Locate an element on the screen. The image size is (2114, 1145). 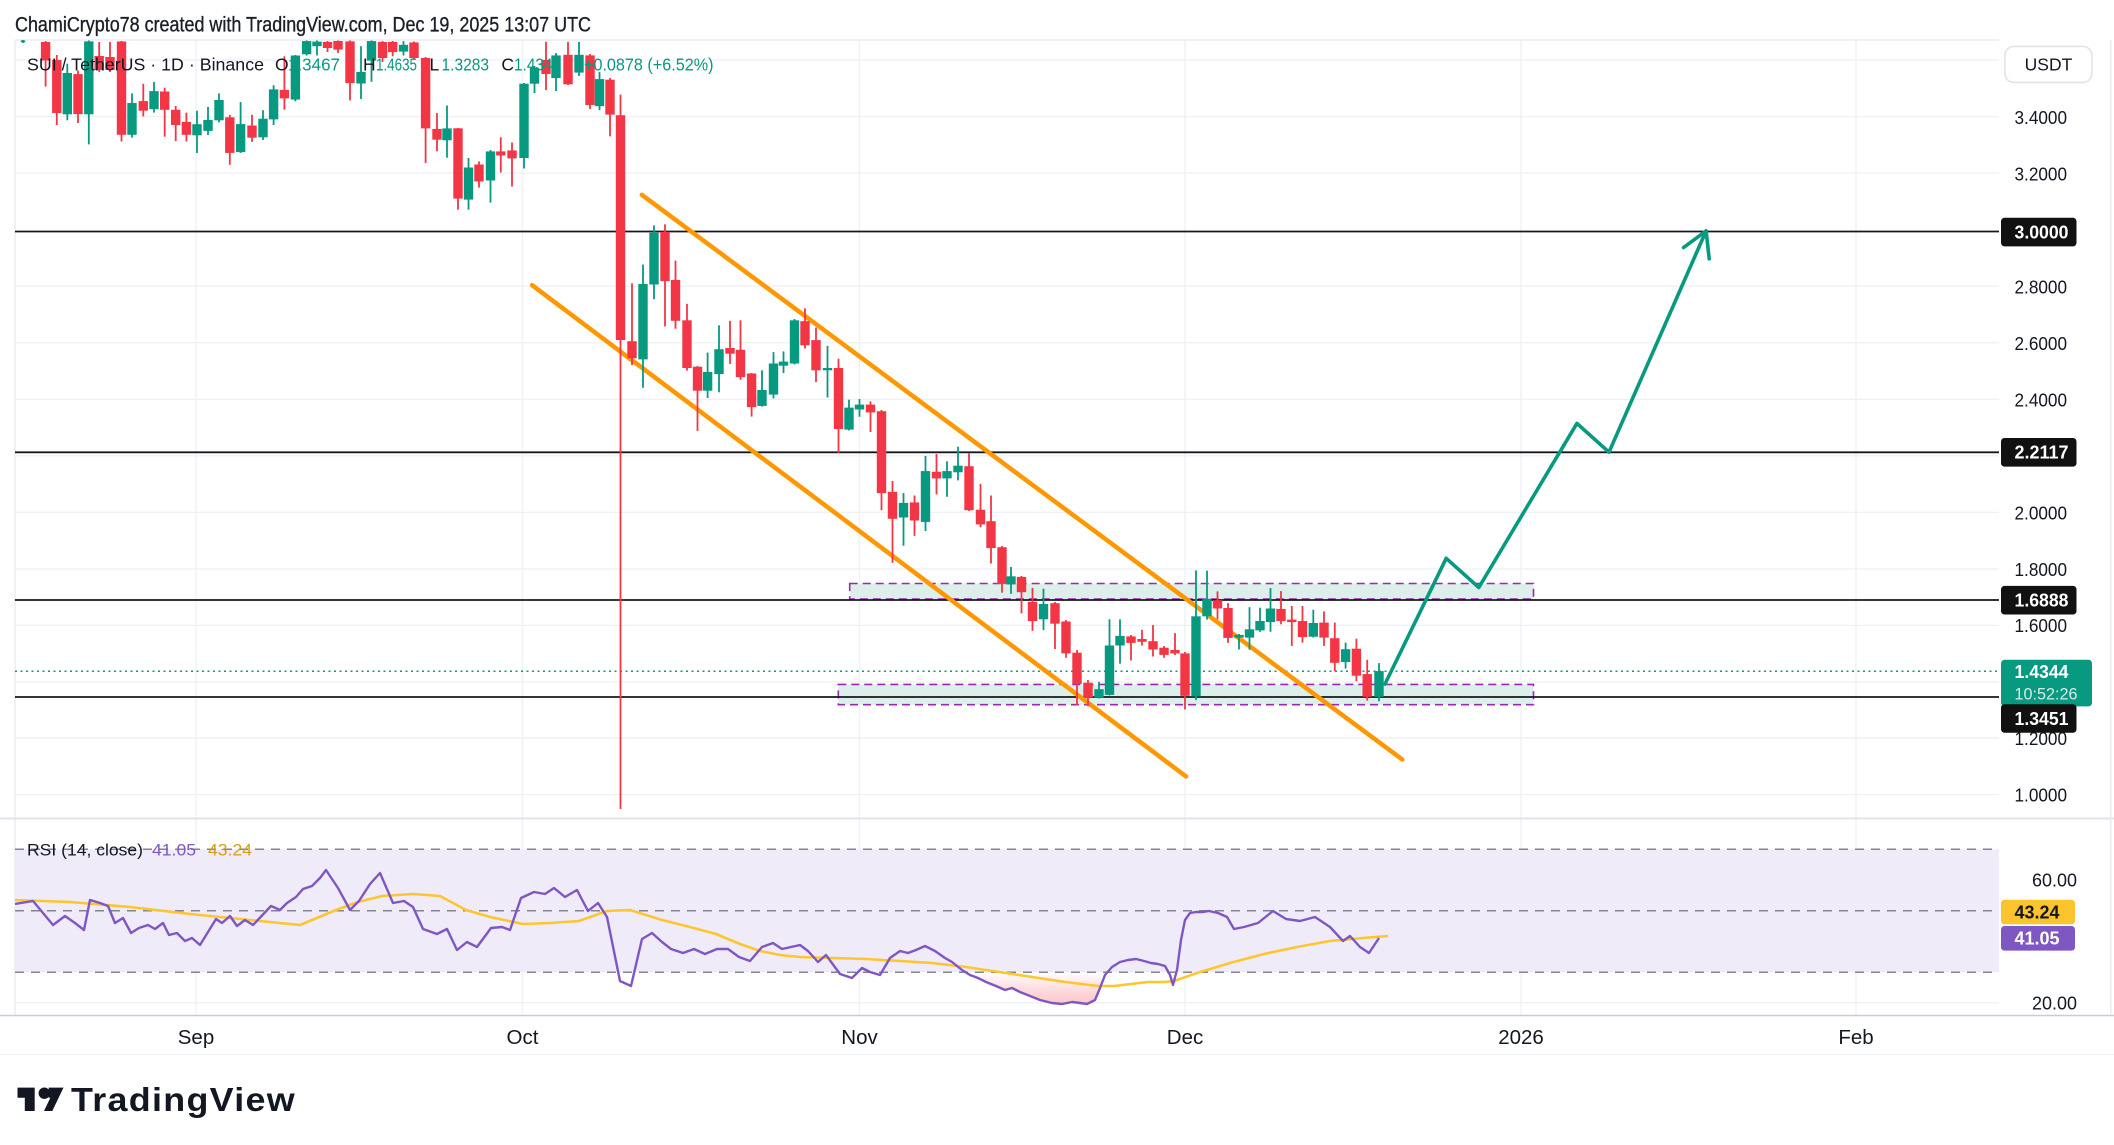
svg-text: 2.6000 is located at coordinates (2041, 344).